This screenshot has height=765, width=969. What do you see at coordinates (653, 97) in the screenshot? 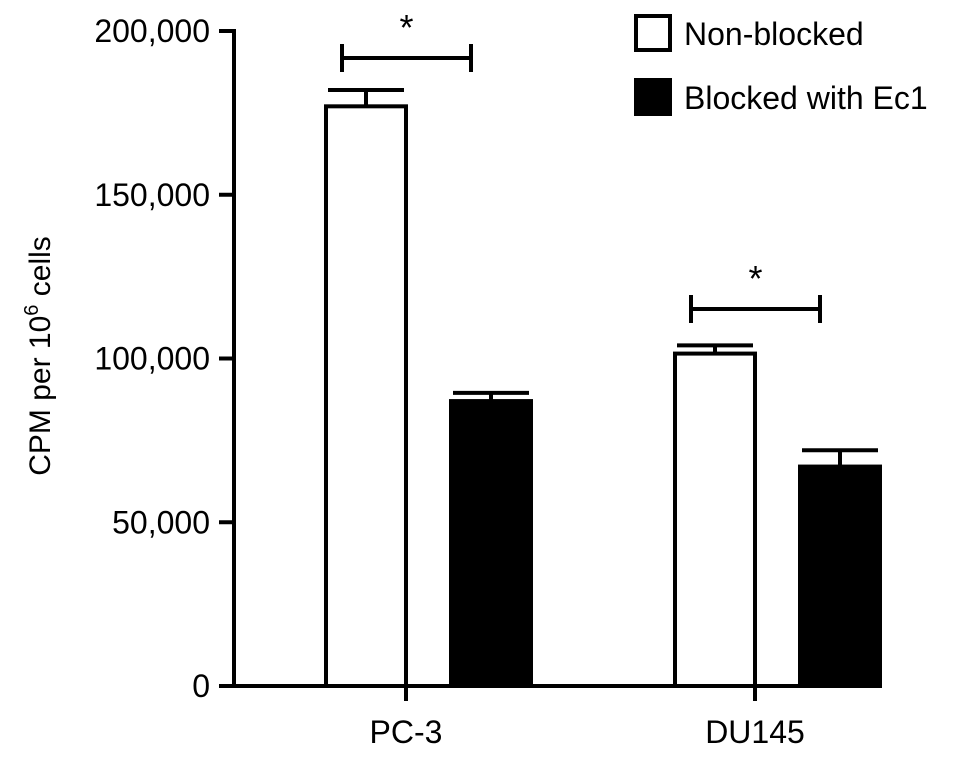
I see `legend-swatch-blocked` at bounding box center [653, 97].